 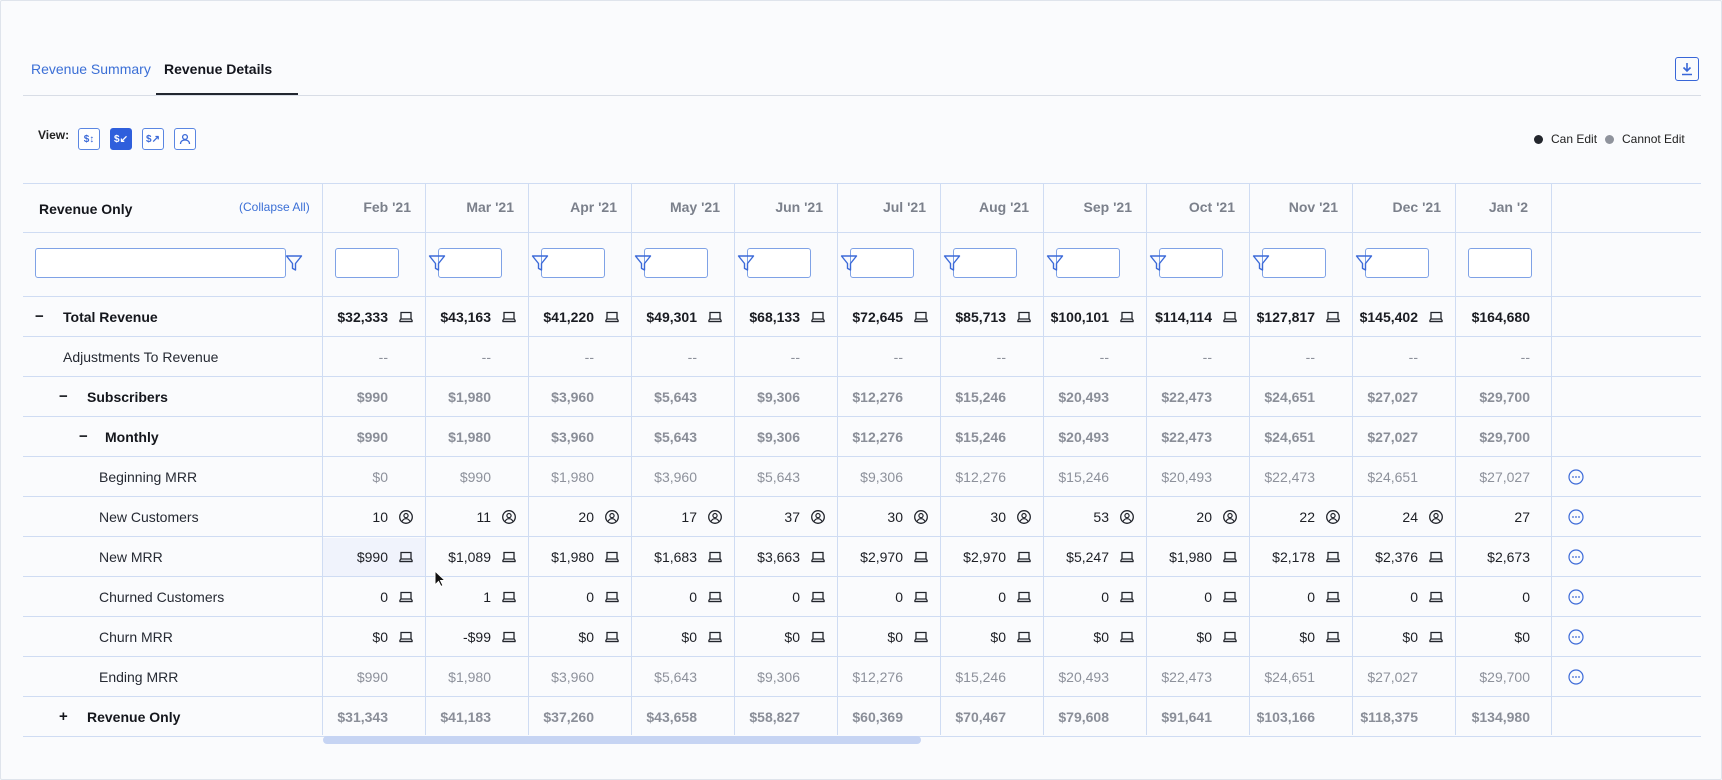 I want to click on table-cell-value: 53, so click(x=1101, y=517).